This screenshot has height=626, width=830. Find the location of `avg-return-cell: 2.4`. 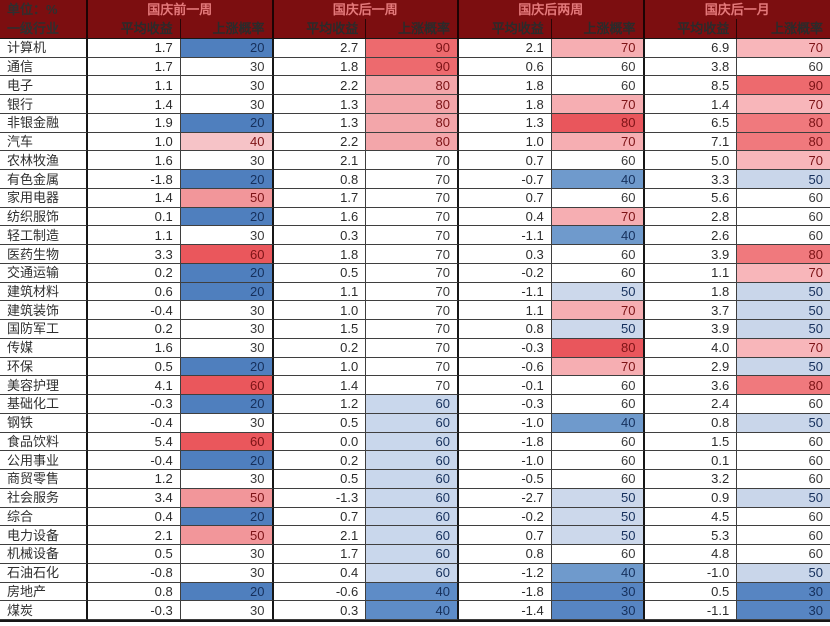

avg-return-cell: 2.4 is located at coordinates (691, 404).